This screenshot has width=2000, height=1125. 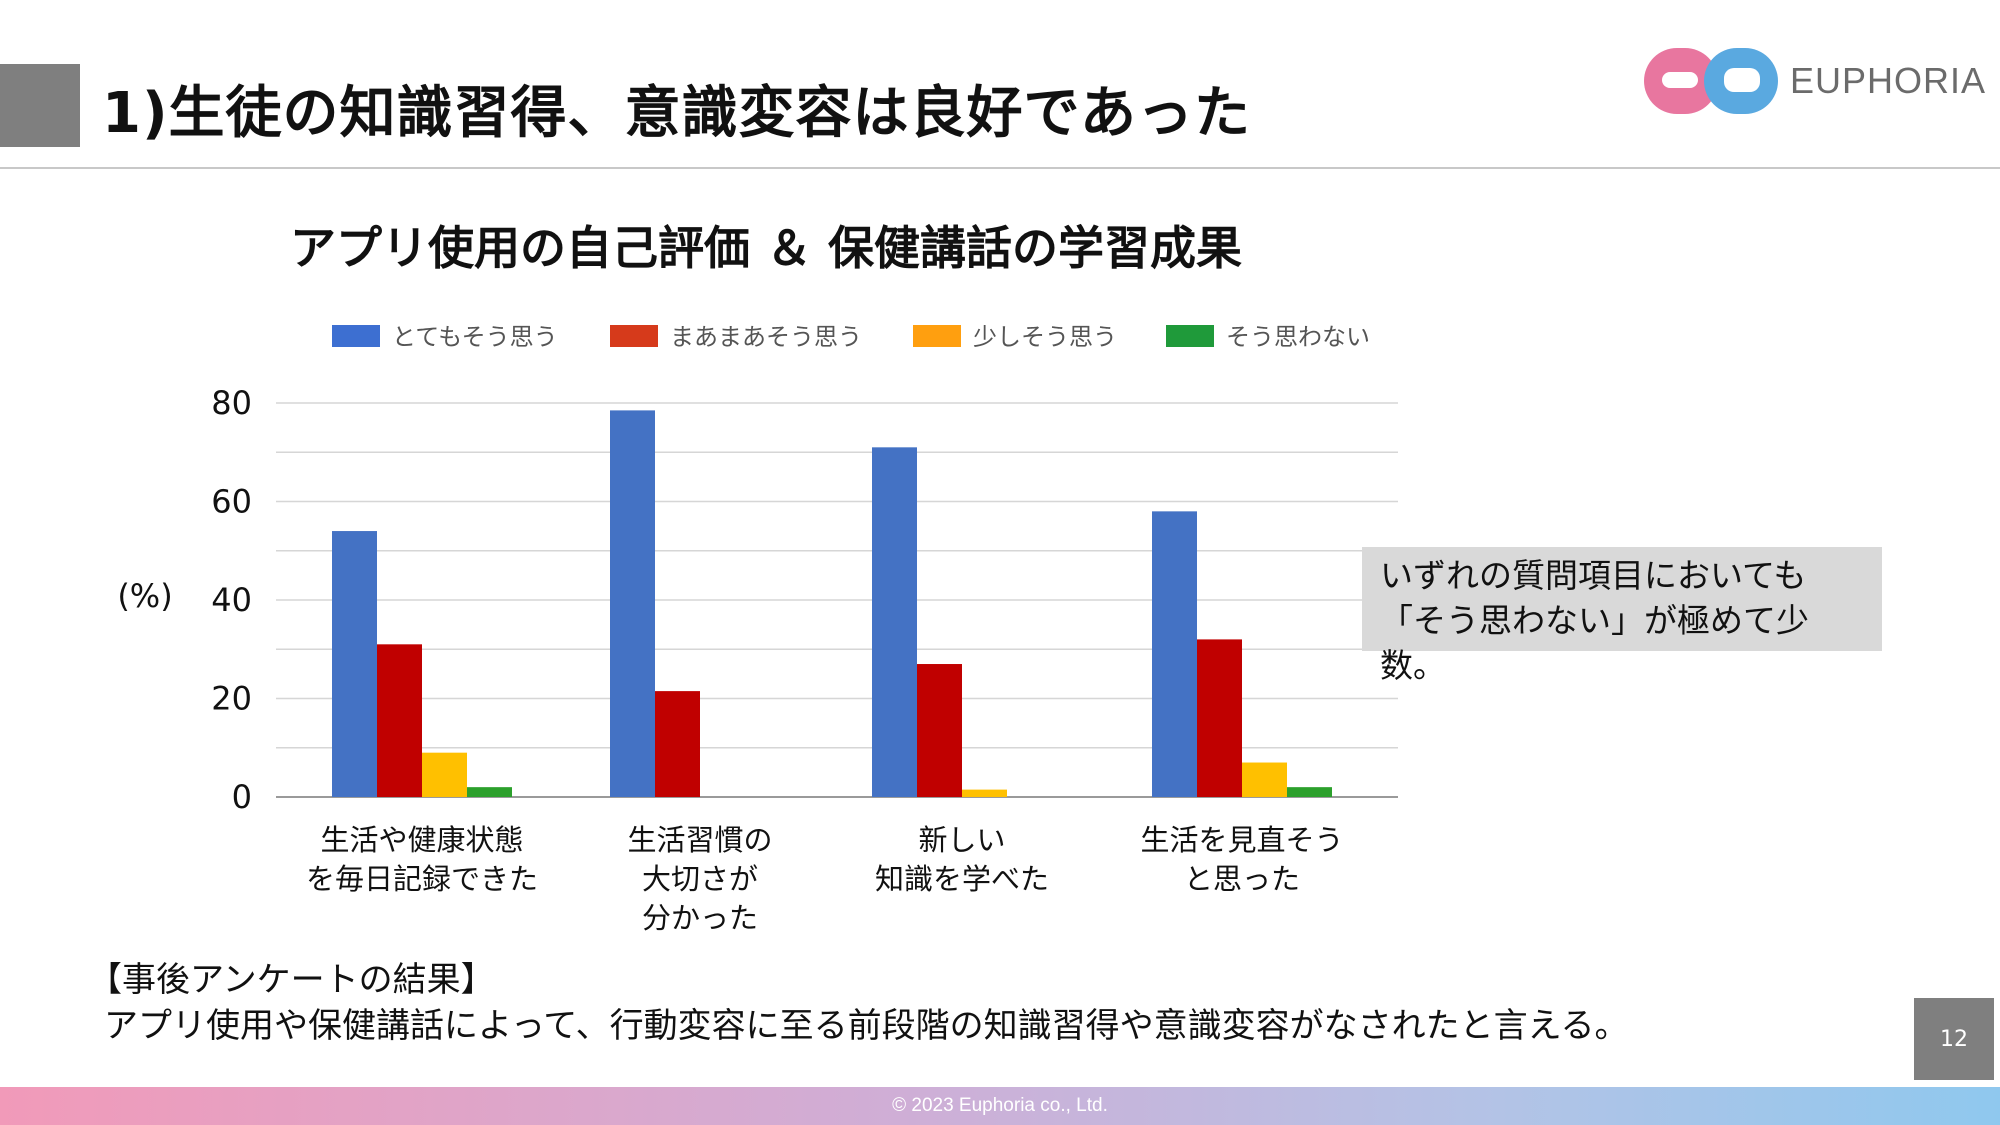 I want to click on slide-title: 1)生徒の知識習得、意識変容は良好であった, so click(x=676, y=113).